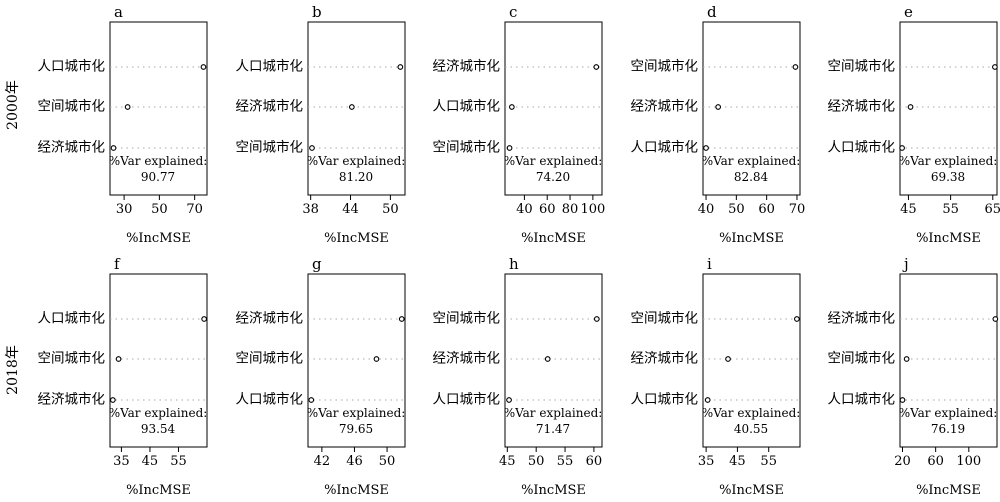  I want to click on panel-letter: h, so click(514, 264).